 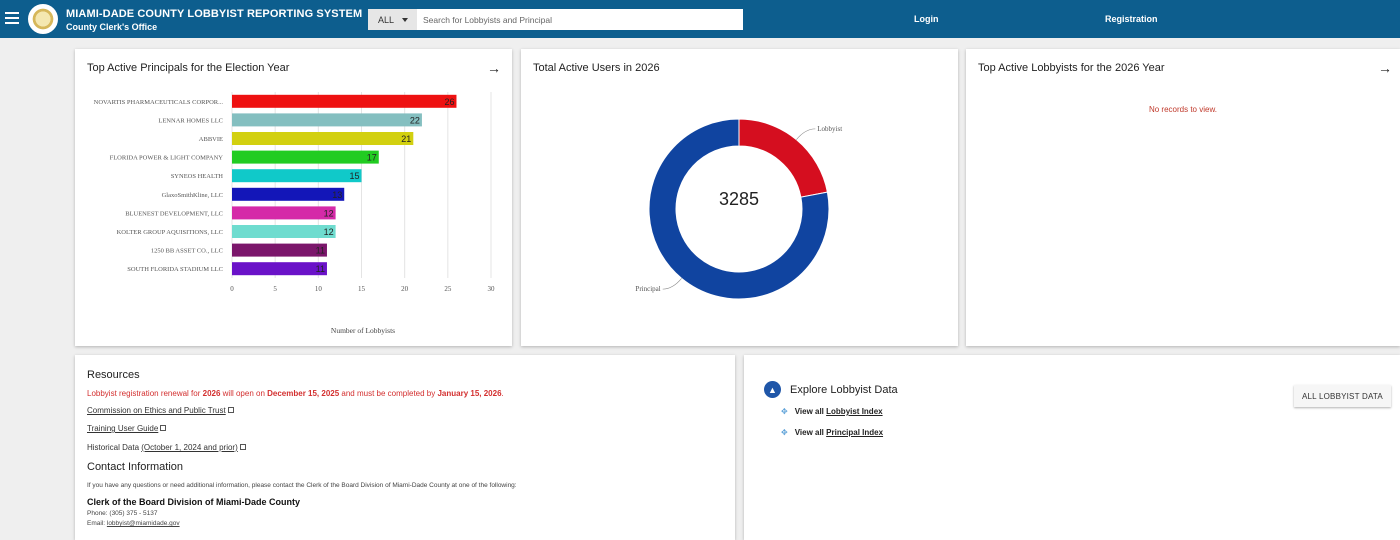 I want to click on registration-link: Registration, so click(x=1131, y=19).